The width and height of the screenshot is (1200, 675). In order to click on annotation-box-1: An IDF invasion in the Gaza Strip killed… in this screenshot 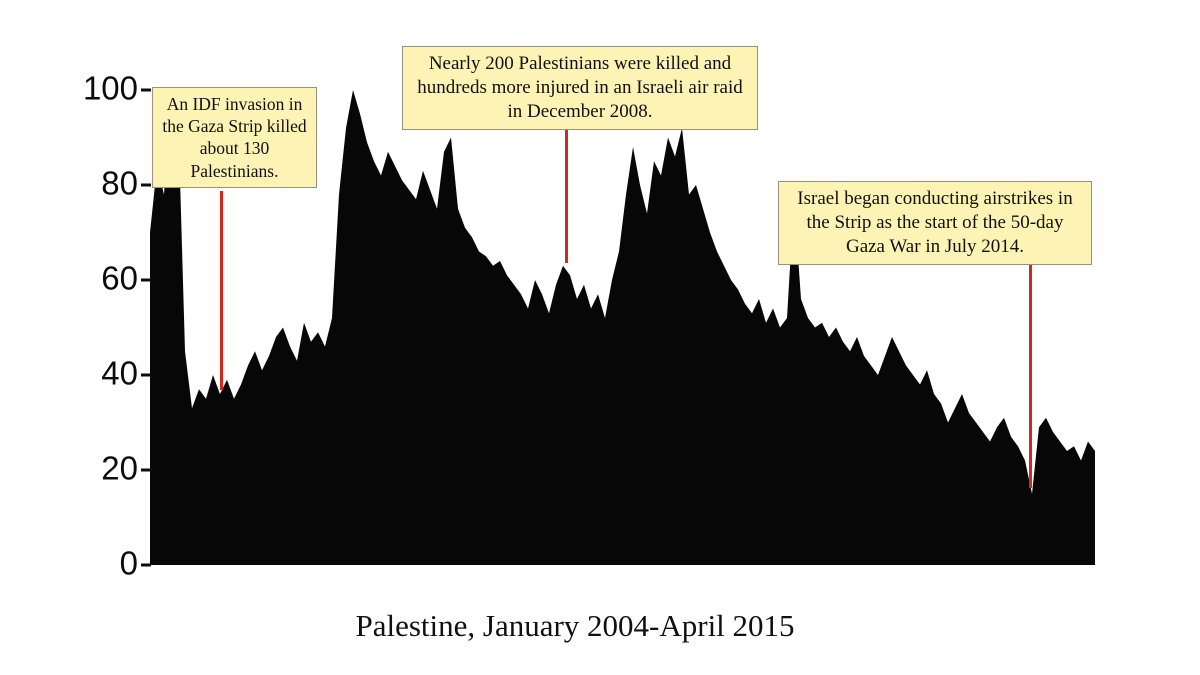, I will do `click(234, 137)`.